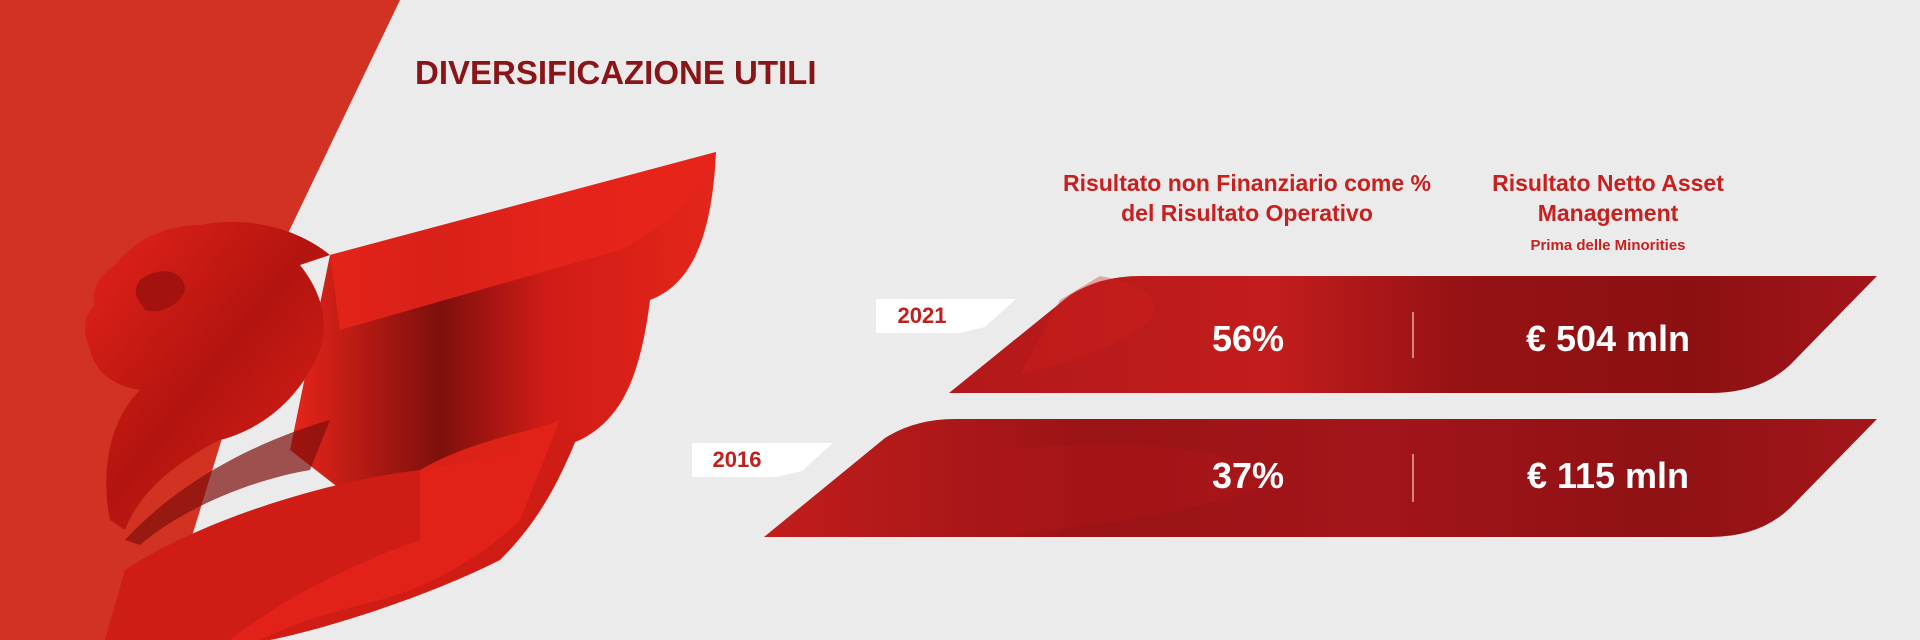 This screenshot has height=640, width=1920. I want to click on year-tab-2016, so click(762, 460).